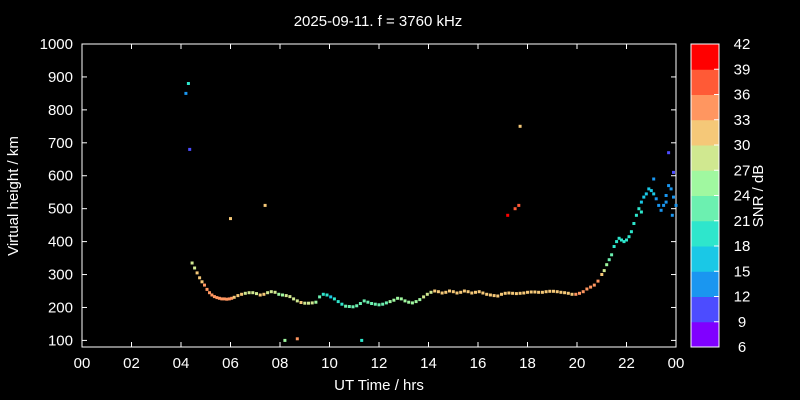  Describe the element at coordinates (742, 69) in the screenshot. I see `colorbar-tick-label: 39` at that location.